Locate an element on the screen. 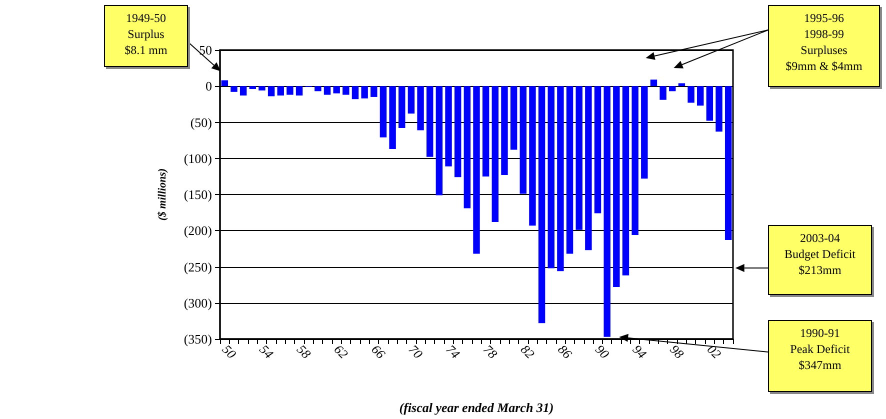 The height and width of the screenshot is (419, 886). y-tick-label: (150) is located at coordinates (198, 194).